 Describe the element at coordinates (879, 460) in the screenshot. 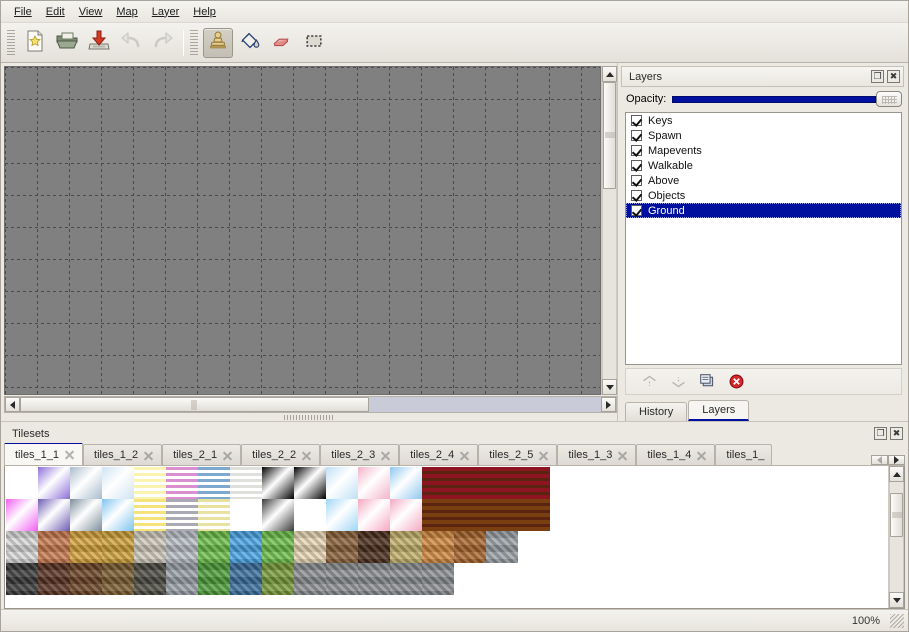

I see `scroll-left-arrow-icon` at that location.